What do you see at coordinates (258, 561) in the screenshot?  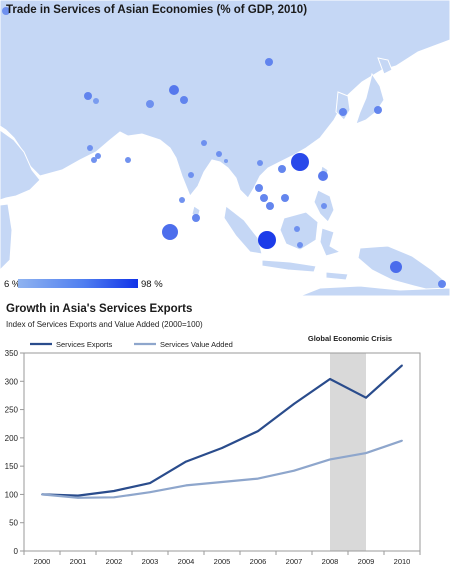 I see `x-tick-label: 2006` at bounding box center [258, 561].